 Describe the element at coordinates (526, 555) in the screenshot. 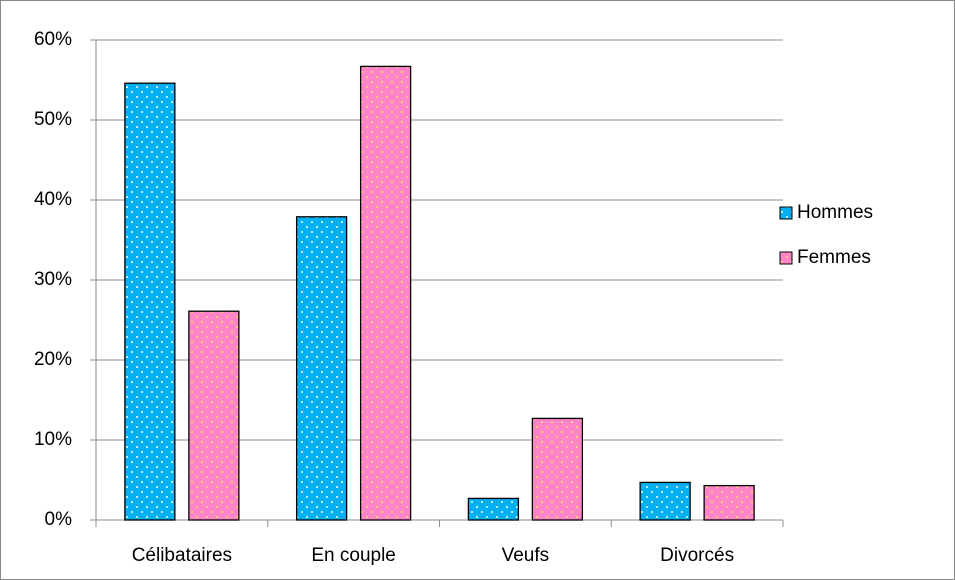

I see `x-tick-label: Veufs` at that location.